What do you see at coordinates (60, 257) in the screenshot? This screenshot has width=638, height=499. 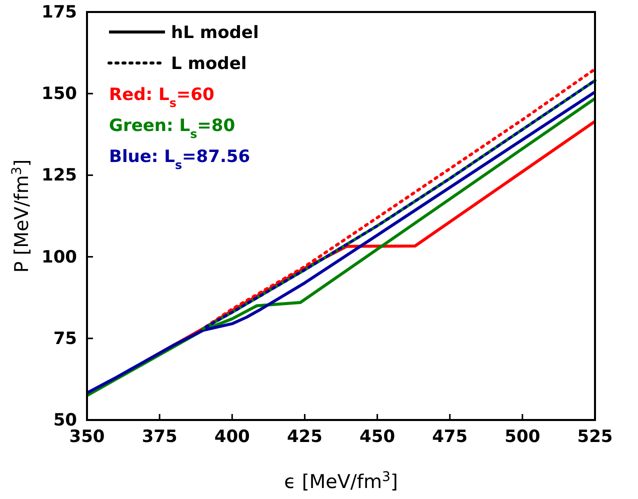 I see `y-tick-label: 100` at bounding box center [60, 257].